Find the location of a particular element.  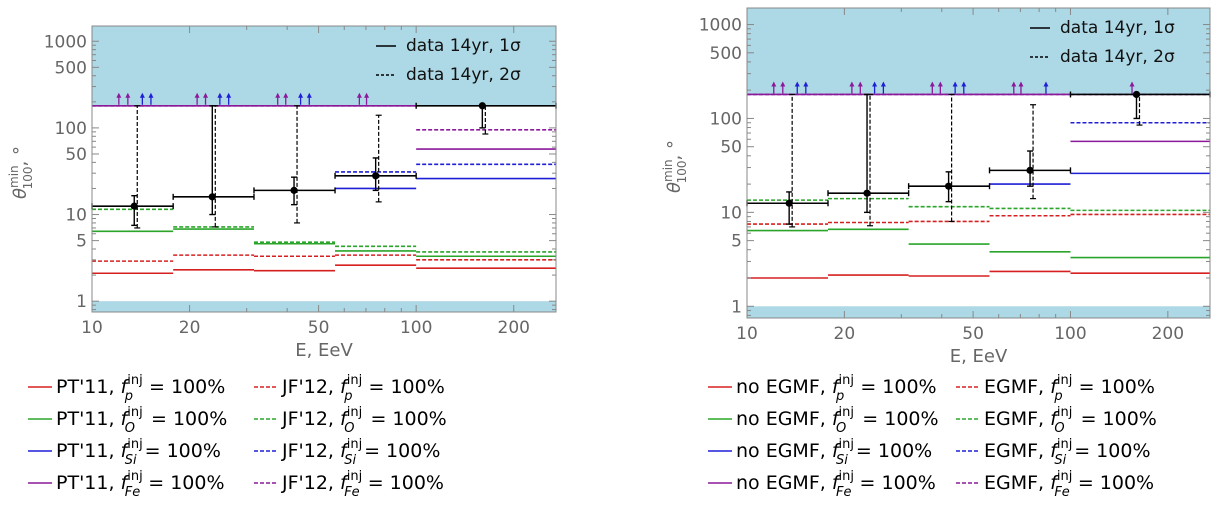

legend-label-1: JF'12, finj p = 100% is located at coordinates (363, 388).